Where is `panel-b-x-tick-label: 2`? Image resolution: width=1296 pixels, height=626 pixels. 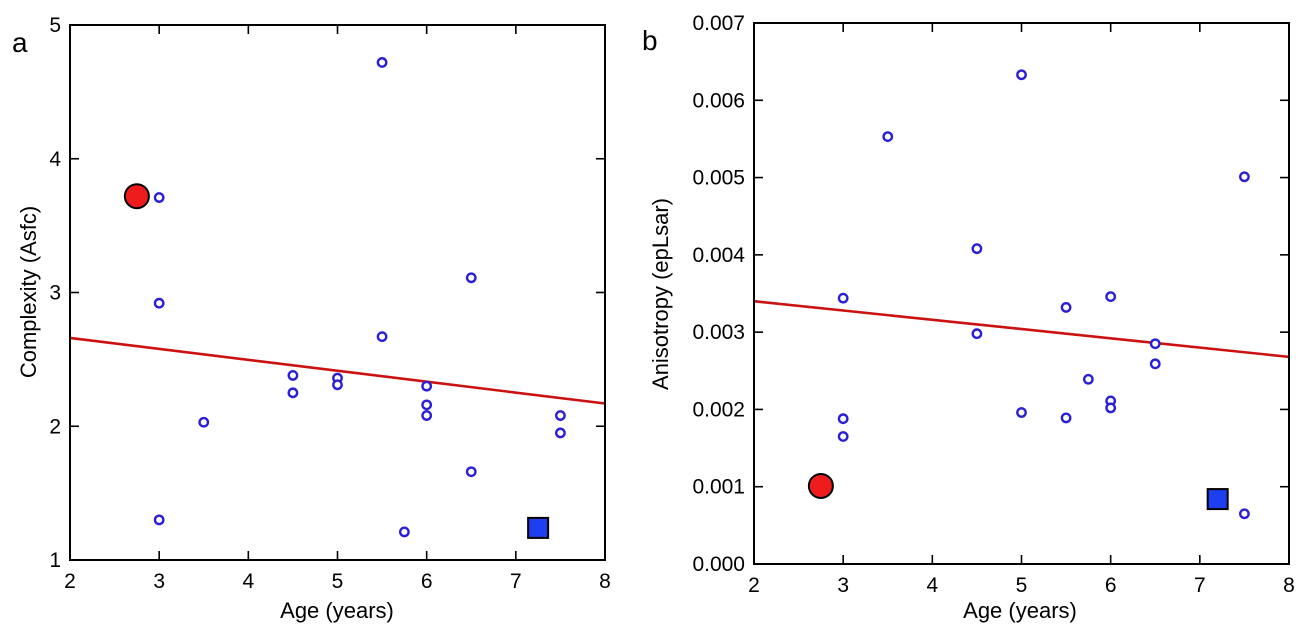 panel-b-x-tick-label: 2 is located at coordinates (754, 585).